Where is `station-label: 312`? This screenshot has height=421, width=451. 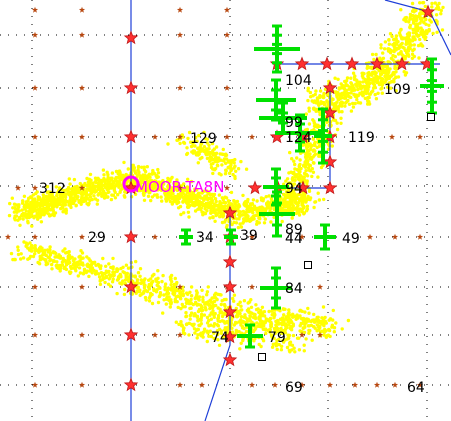
station-label: 312 is located at coordinates (52, 189).